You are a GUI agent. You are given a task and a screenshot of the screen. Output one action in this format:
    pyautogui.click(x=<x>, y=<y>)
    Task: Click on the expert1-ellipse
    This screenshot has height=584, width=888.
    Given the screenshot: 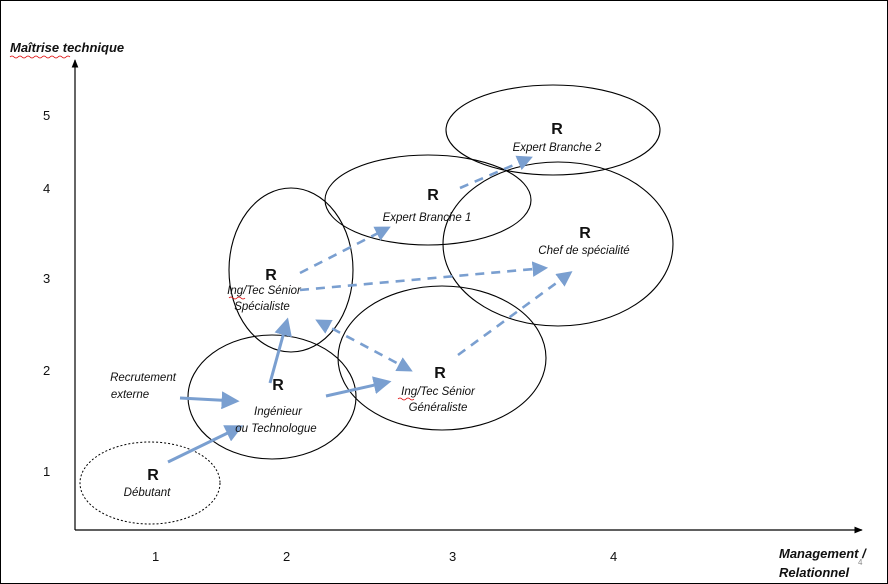 What is the action you would take?
    pyautogui.click(x=428, y=200)
    